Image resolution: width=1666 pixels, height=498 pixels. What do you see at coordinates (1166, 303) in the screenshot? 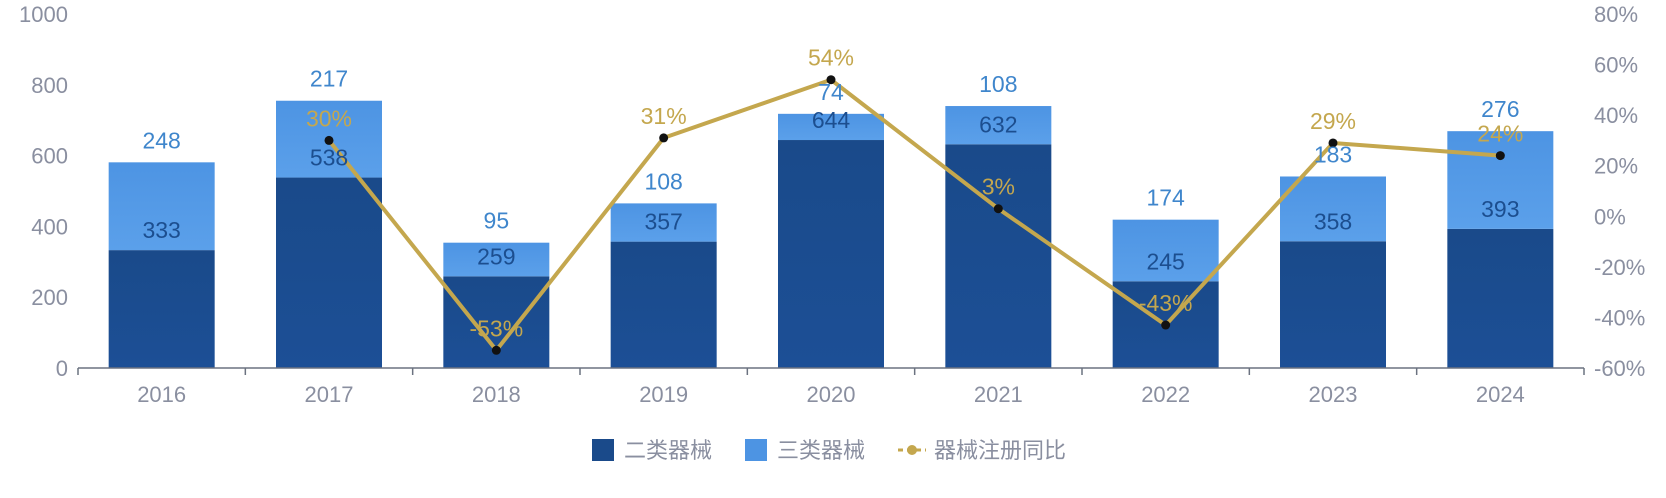
I see `yoy-label: -43%` at bounding box center [1166, 303].